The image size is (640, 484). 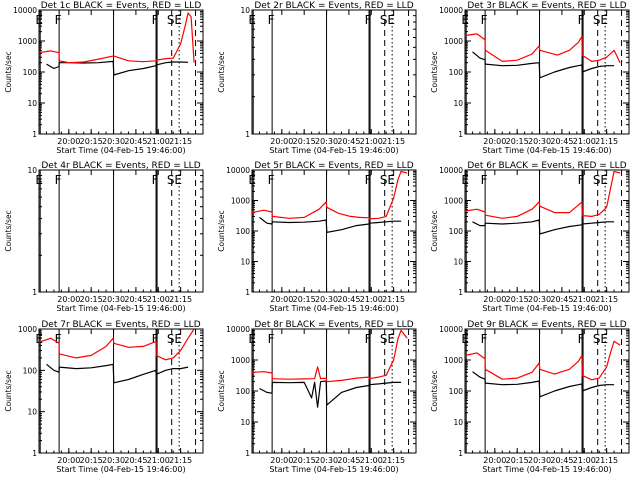 I want to click on panel-title: Det 9r BLACK = Events, RED = LLD, so click(x=546, y=325).